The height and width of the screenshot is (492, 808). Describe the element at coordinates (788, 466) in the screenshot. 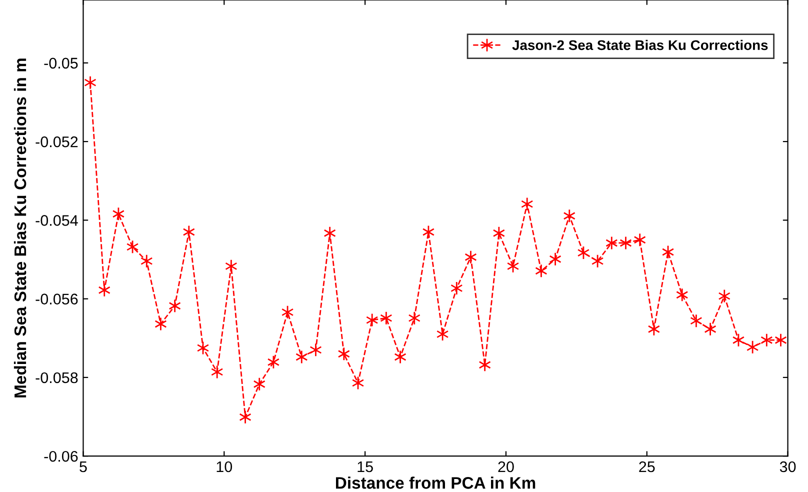

I see `x-tick-label: 30` at that location.